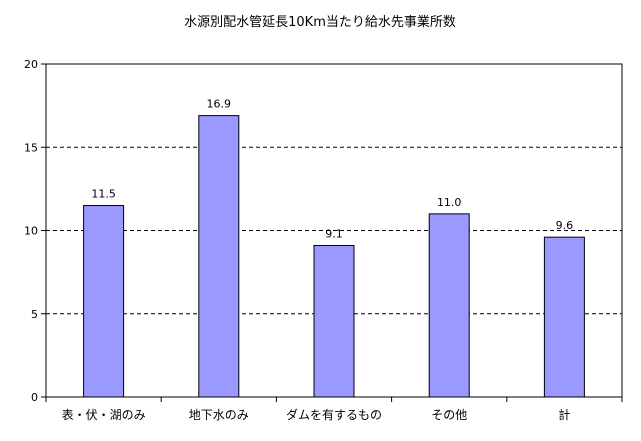 This screenshot has width=641, height=441. I want to click on data-label: 9.1, so click(334, 233).